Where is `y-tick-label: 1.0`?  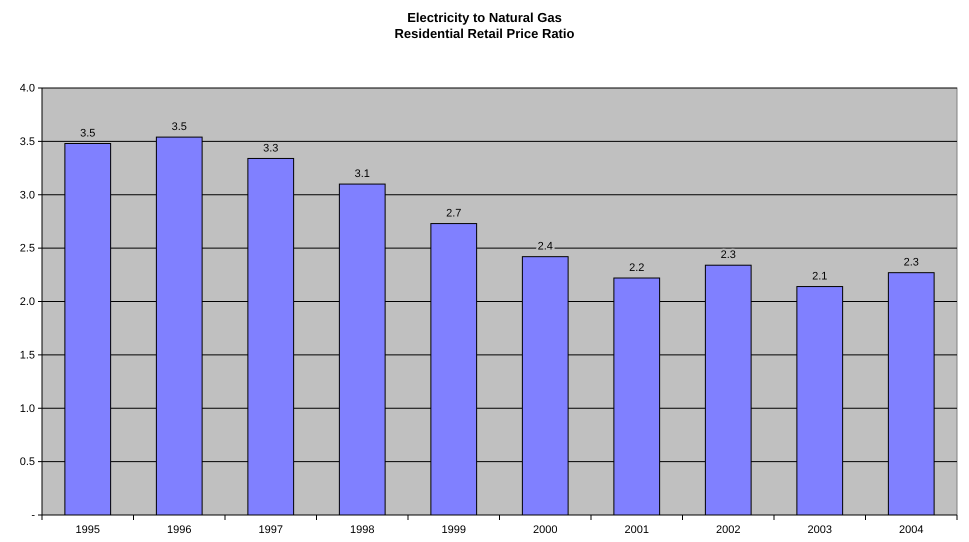 y-tick-label: 1.0 is located at coordinates (27, 408).